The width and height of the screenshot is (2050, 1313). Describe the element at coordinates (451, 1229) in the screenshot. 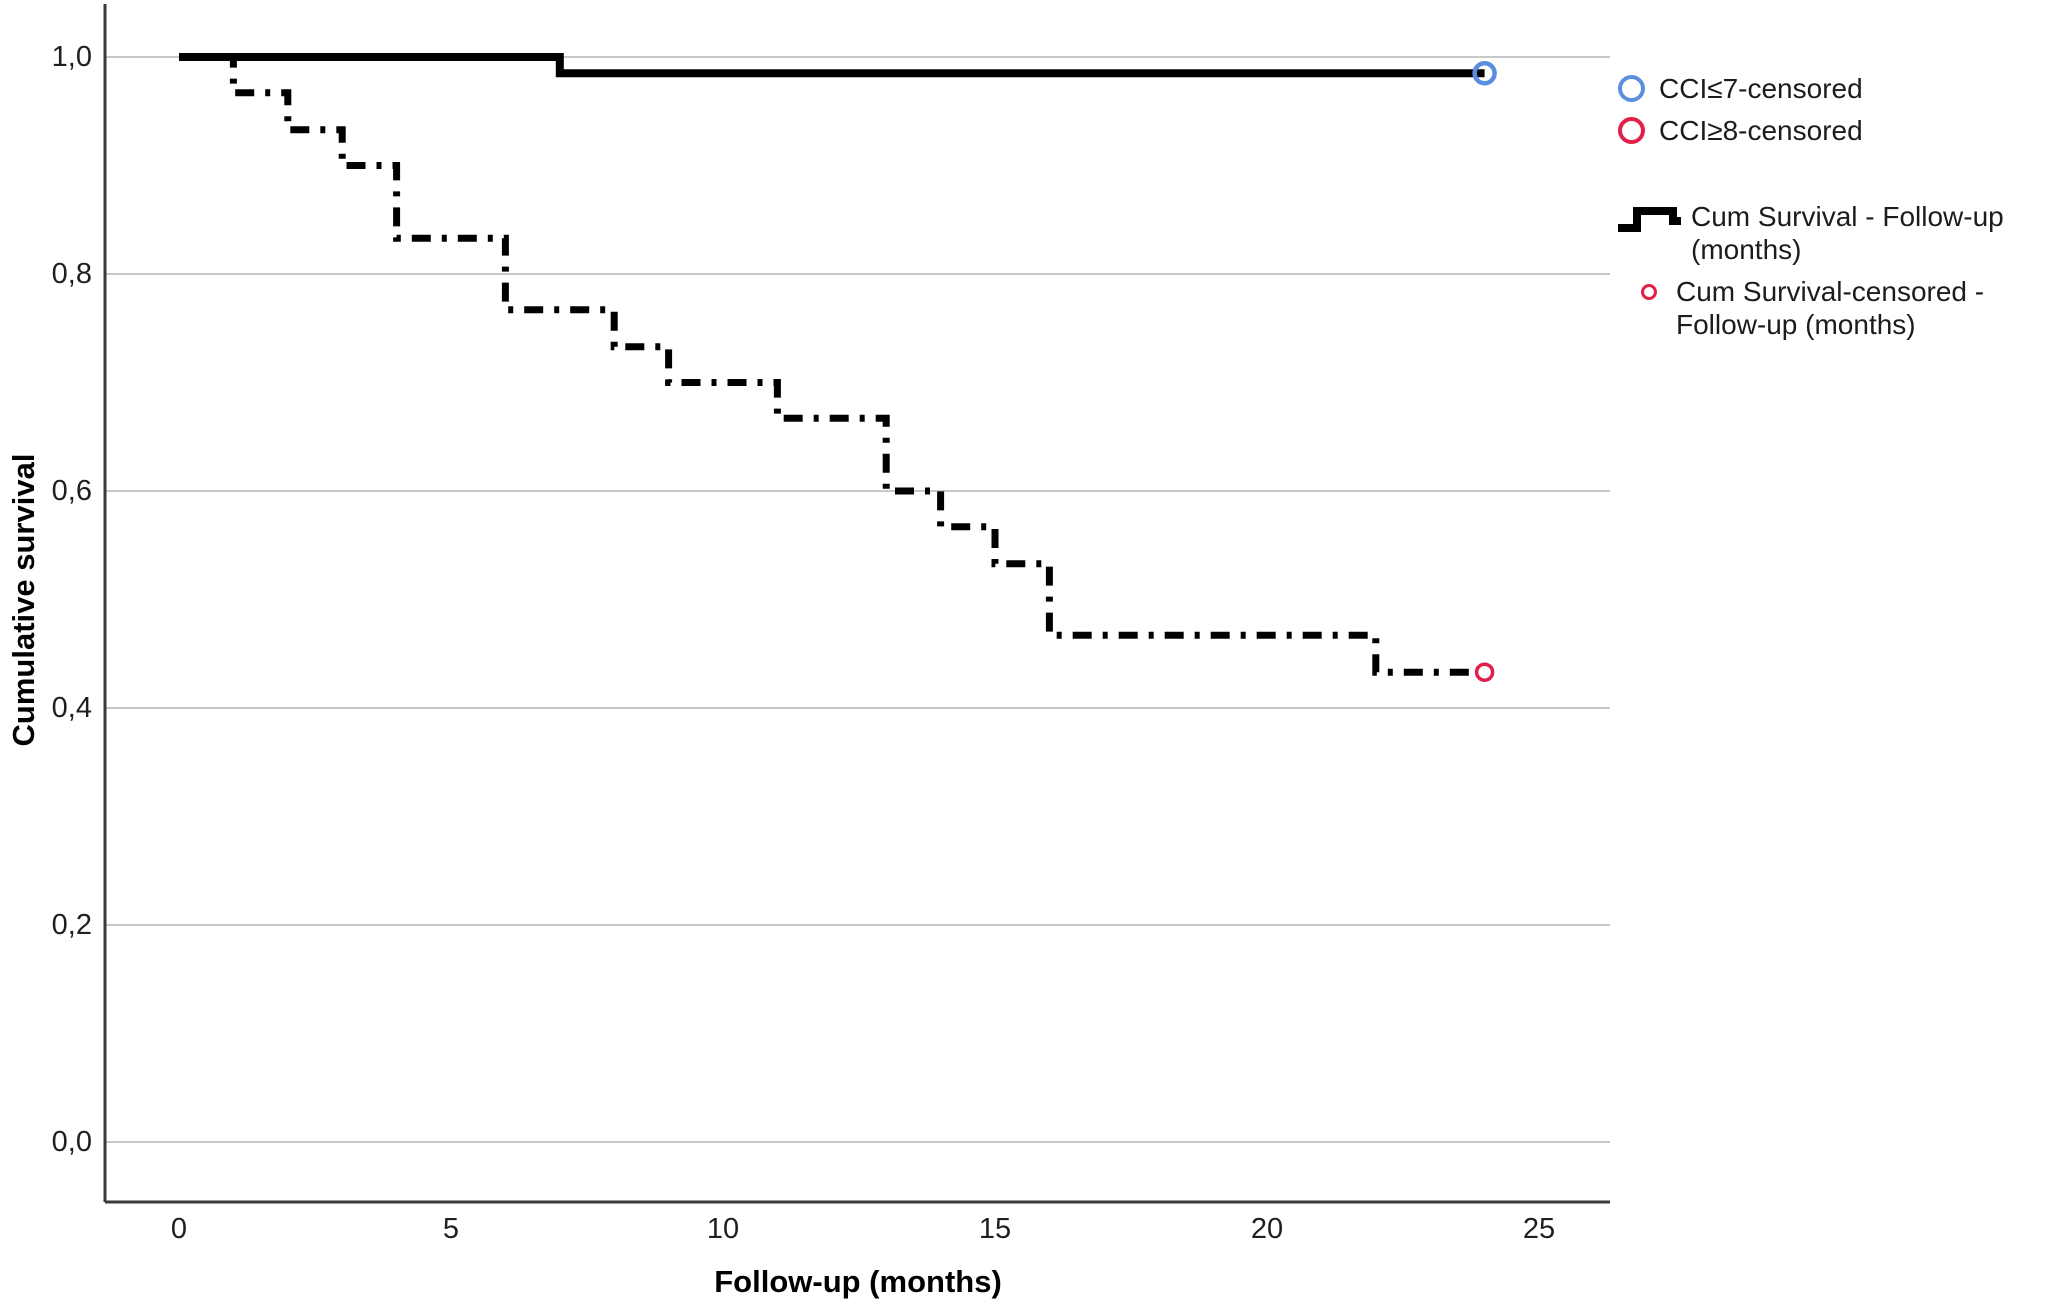

I see `x-tick-label: 5` at that location.